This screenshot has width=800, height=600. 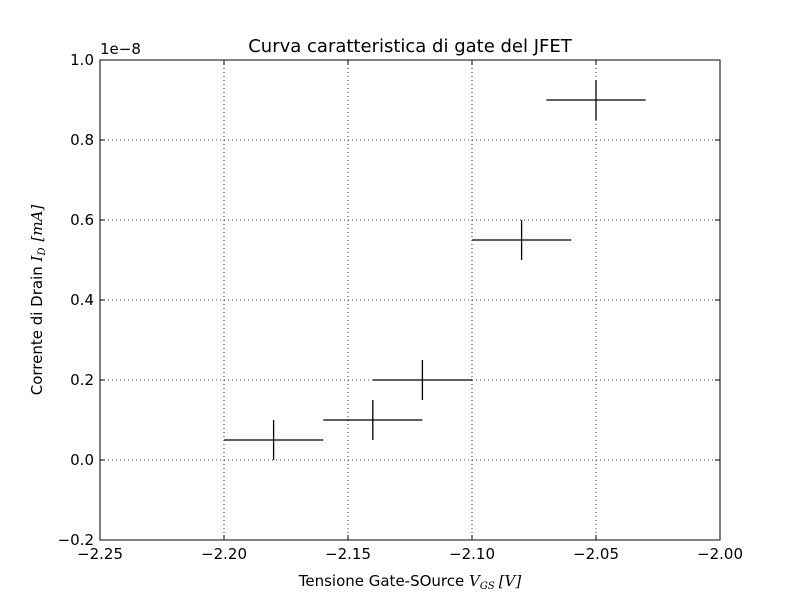 What do you see at coordinates (82, 300) in the screenshot?
I see `y-tick-label: 0.4` at bounding box center [82, 300].